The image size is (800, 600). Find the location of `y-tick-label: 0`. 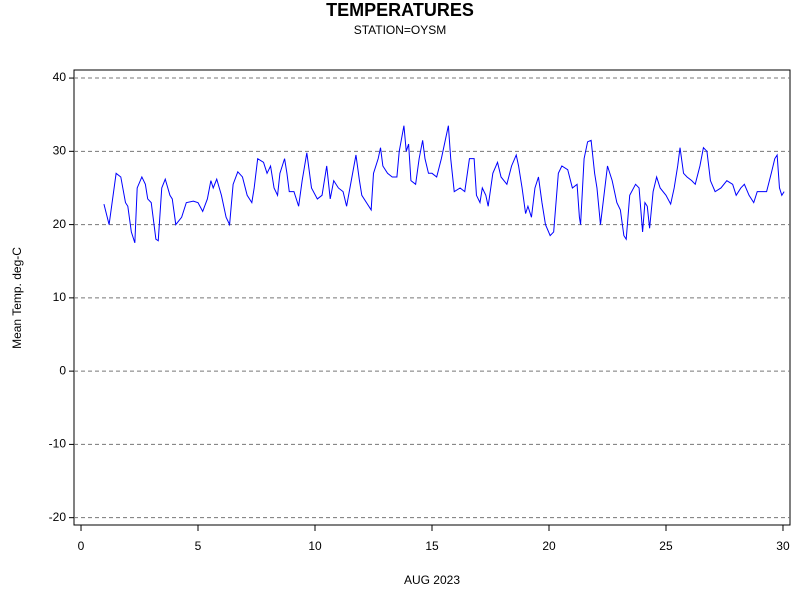

y-tick-label: 0 is located at coordinates (62, 370).